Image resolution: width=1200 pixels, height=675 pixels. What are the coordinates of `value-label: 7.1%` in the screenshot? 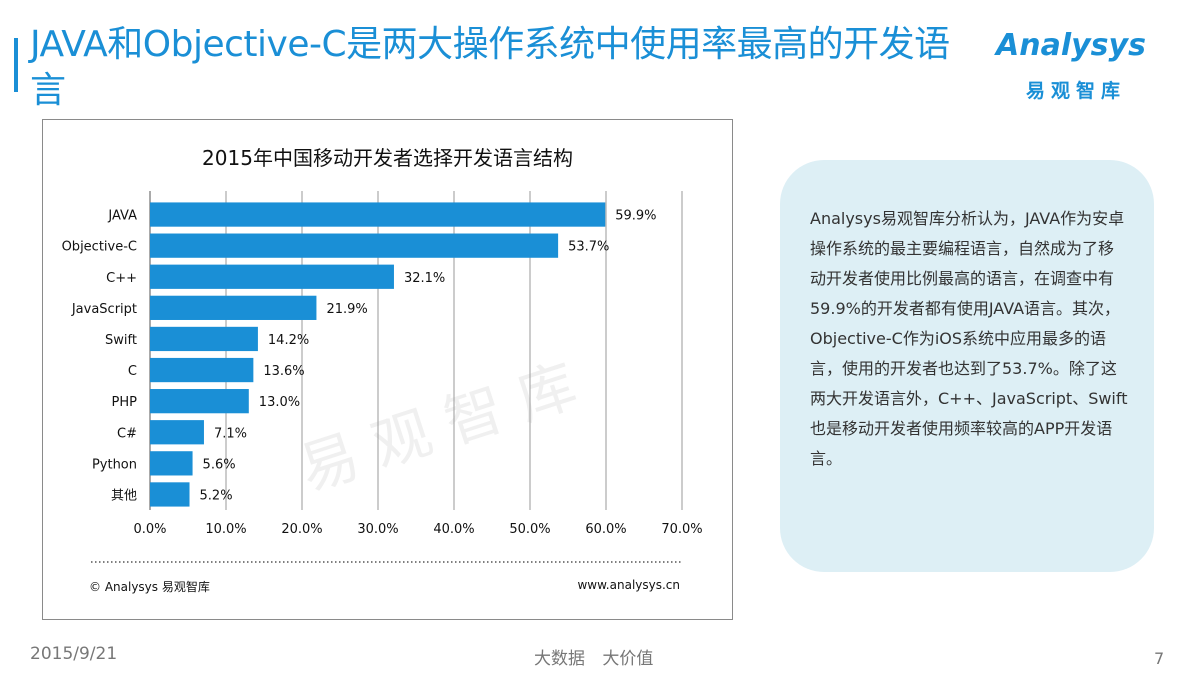 It's located at (230, 433).